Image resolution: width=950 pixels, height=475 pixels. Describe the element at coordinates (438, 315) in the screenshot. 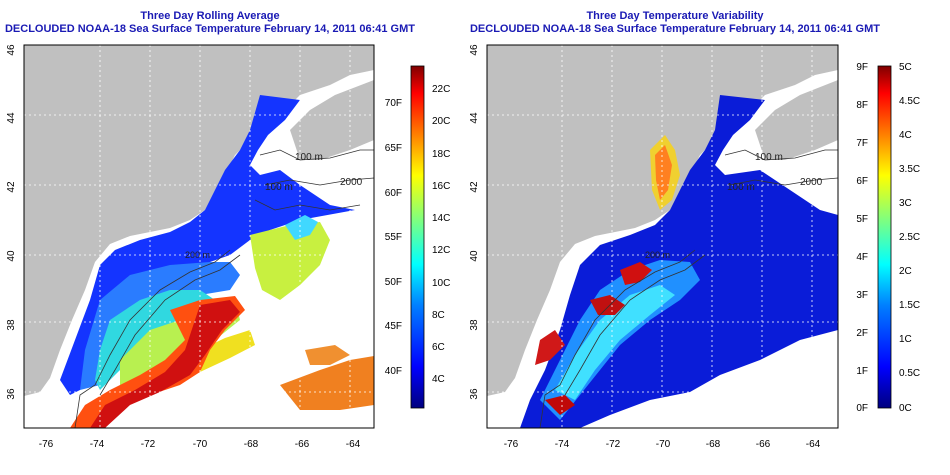

I see `colorbar-label: 8C` at that location.